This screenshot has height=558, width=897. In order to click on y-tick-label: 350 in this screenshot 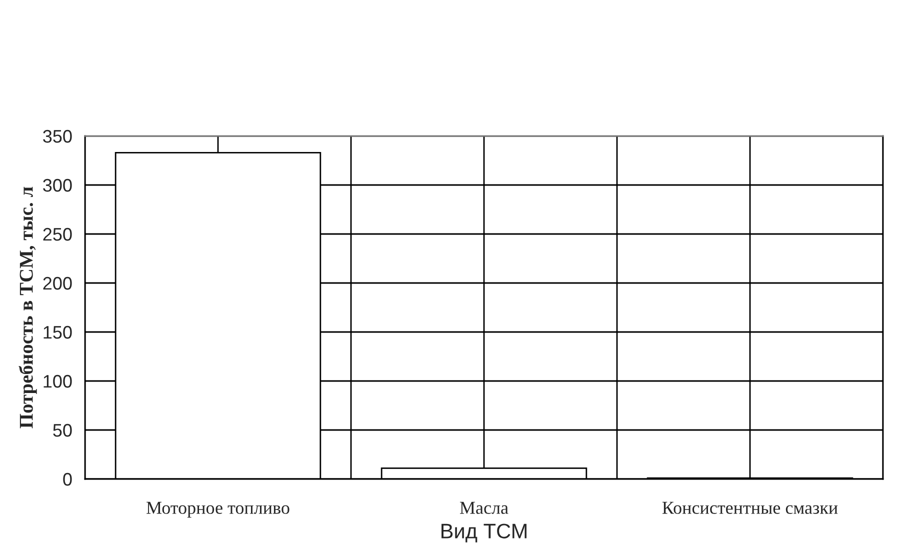, I will do `click(57, 136)`.